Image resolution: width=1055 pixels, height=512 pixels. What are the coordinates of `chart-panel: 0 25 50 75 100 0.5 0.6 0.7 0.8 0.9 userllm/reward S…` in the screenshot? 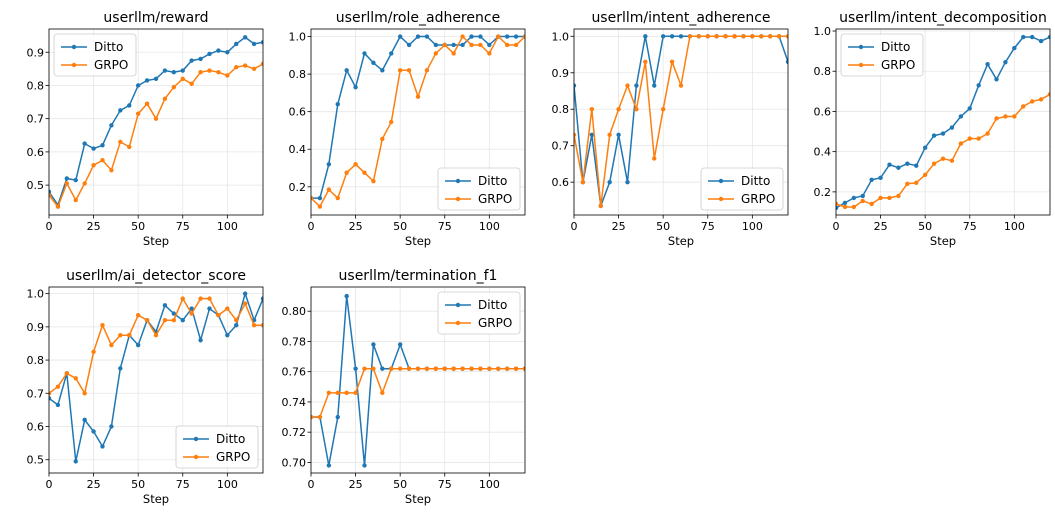 It's located at (145, 129).